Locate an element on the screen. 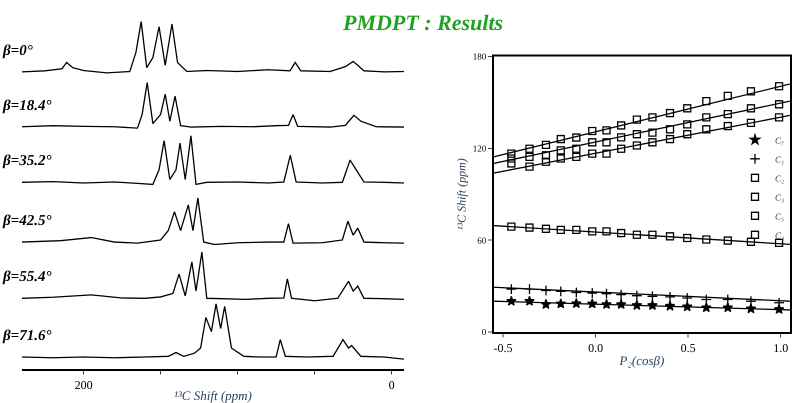 Image resolution: width=792 pixels, height=403 pixels. legend-label: C₅ is located at coordinates (779, 216).